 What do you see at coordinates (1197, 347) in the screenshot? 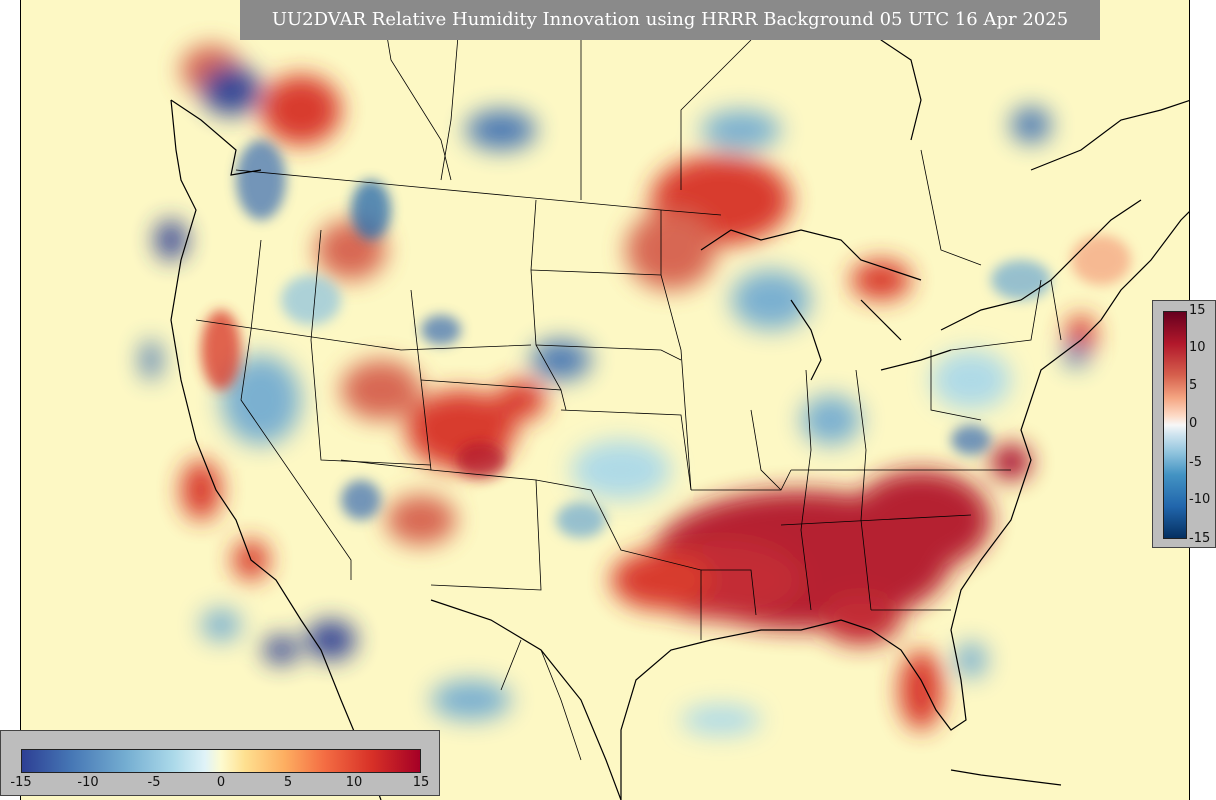
I see `right-tick-label: 10` at bounding box center [1197, 347].